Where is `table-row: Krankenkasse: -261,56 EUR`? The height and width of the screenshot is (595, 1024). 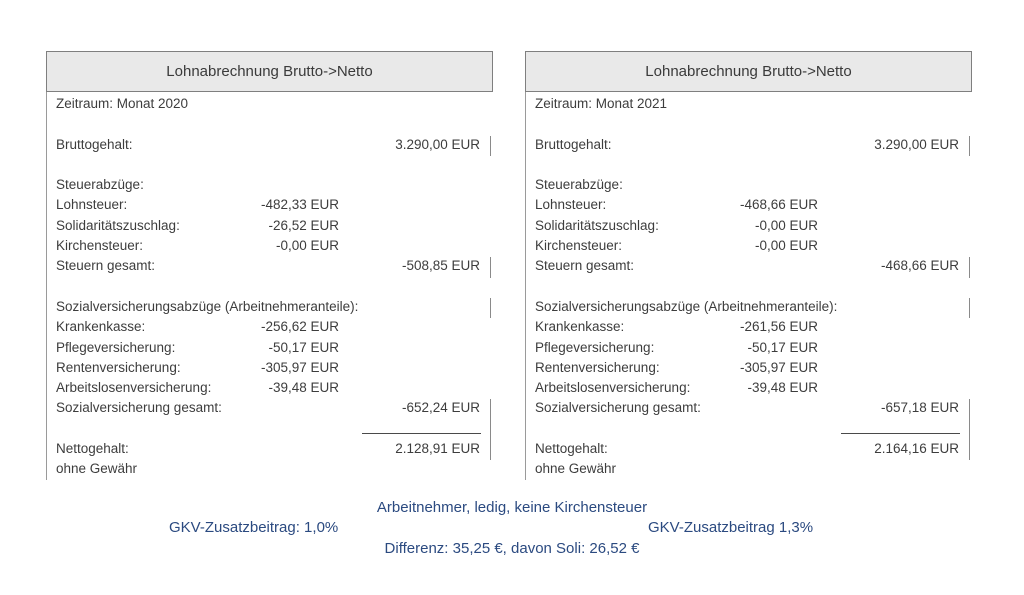 table-row: Krankenkasse: -261,56 EUR is located at coordinates (749, 327).